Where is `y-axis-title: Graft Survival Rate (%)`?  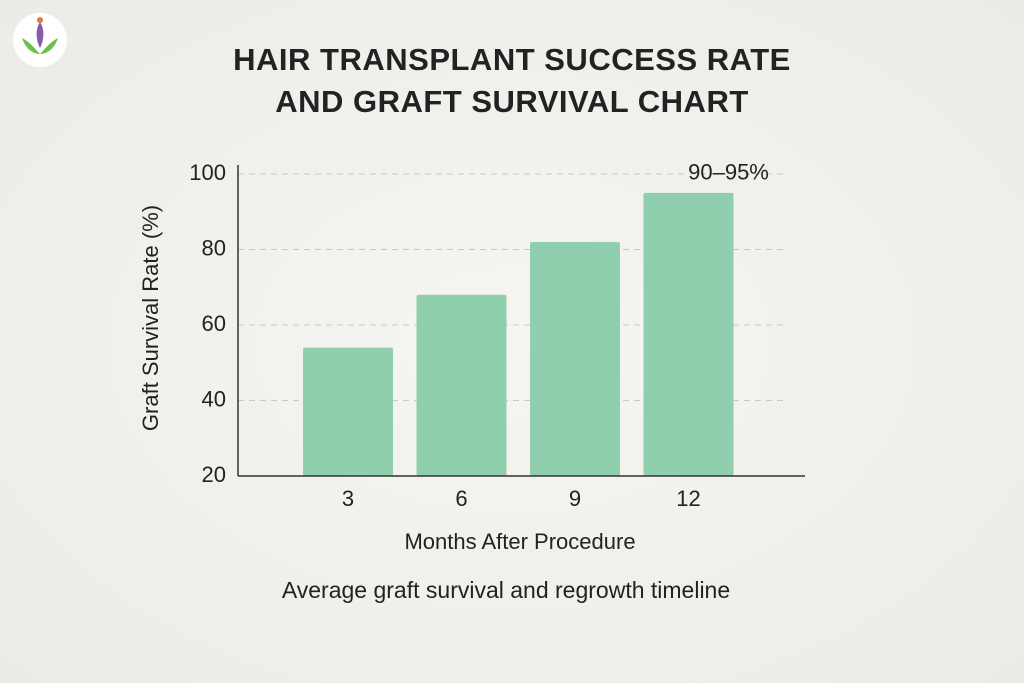
y-axis-title: Graft Survival Rate (%) is located at coordinates (150, 318).